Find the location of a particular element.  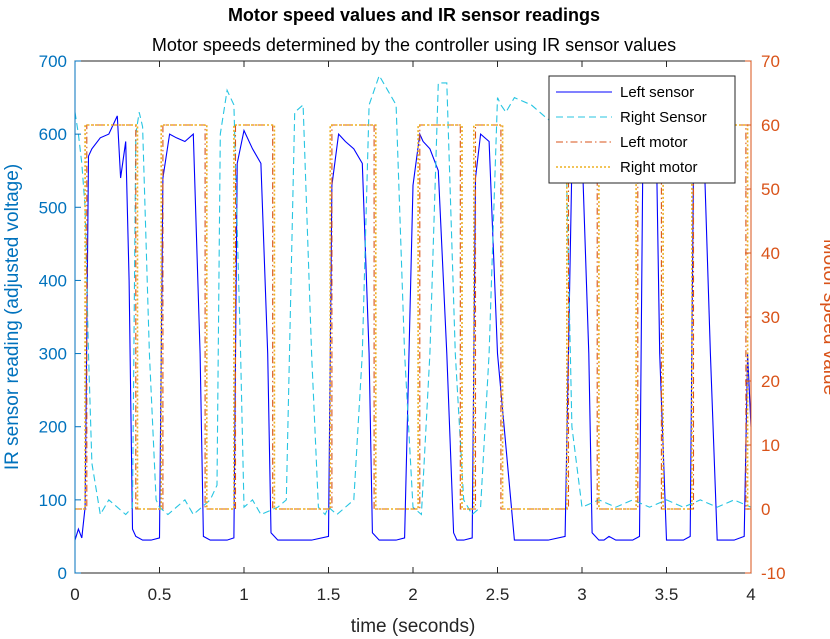

left-y-tick-label: 700 is located at coordinates (53, 61).